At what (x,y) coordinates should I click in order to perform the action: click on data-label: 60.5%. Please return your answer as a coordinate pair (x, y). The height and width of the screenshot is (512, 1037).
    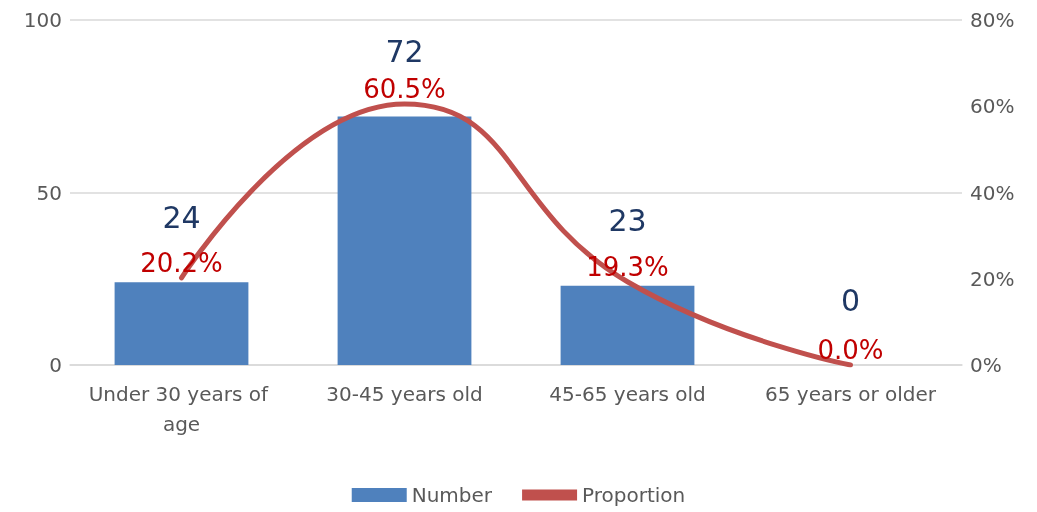
    Looking at the image, I should click on (404, 89).